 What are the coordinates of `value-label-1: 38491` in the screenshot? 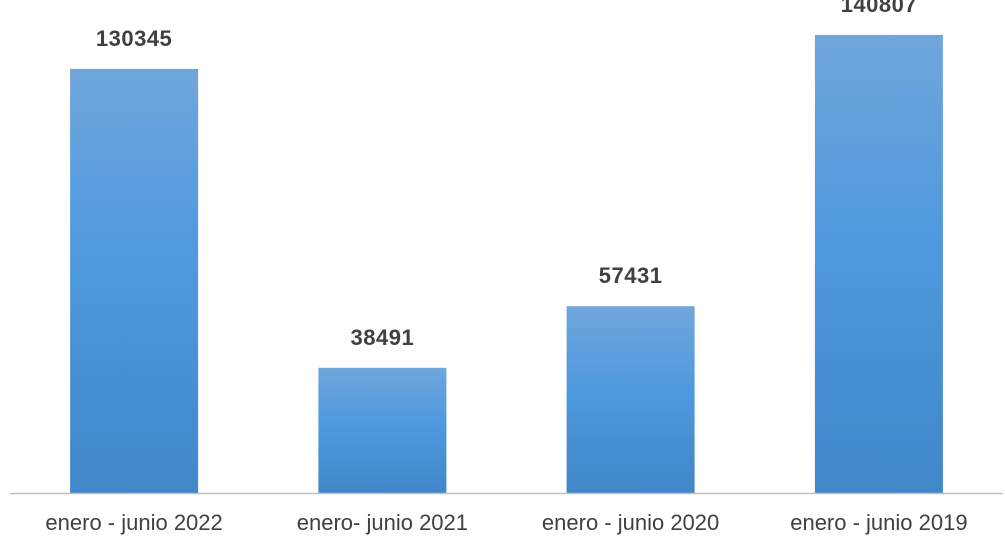 It's located at (383, 337).